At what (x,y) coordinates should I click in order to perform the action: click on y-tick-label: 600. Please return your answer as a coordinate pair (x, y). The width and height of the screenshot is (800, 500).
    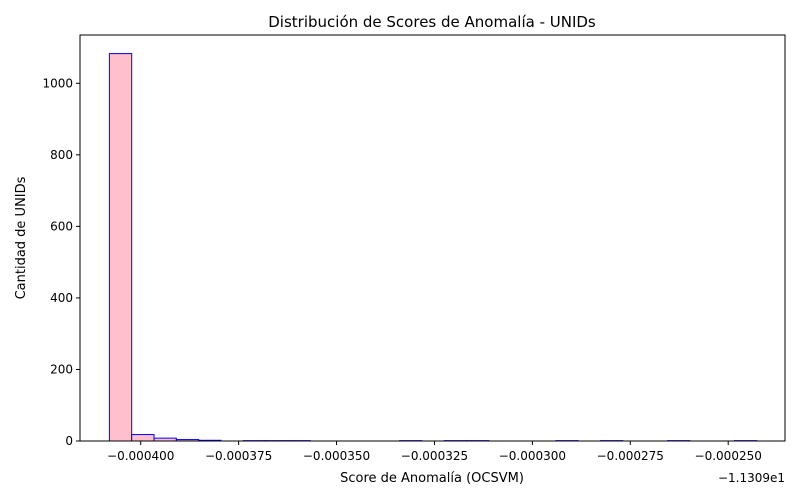
    Looking at the image, I should click on (61, 226).